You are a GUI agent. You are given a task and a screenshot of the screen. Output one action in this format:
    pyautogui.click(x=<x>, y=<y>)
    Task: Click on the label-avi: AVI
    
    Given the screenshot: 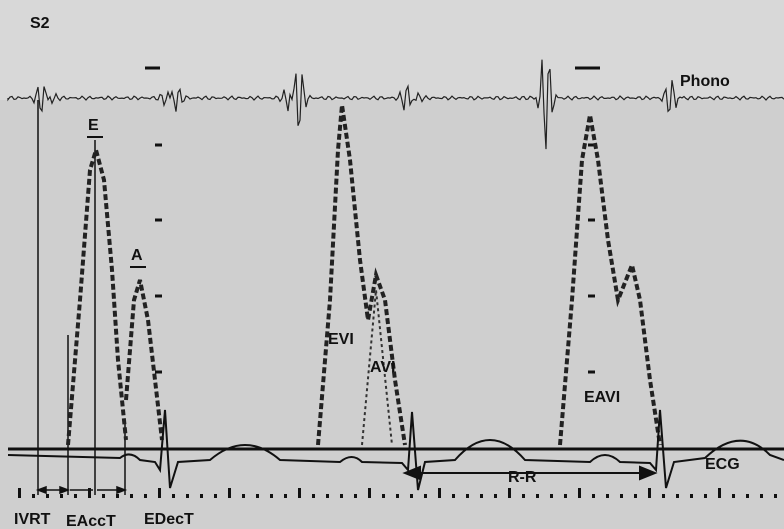 What is the action you would take?
    pyautogui.click(x=382, y=367)
    